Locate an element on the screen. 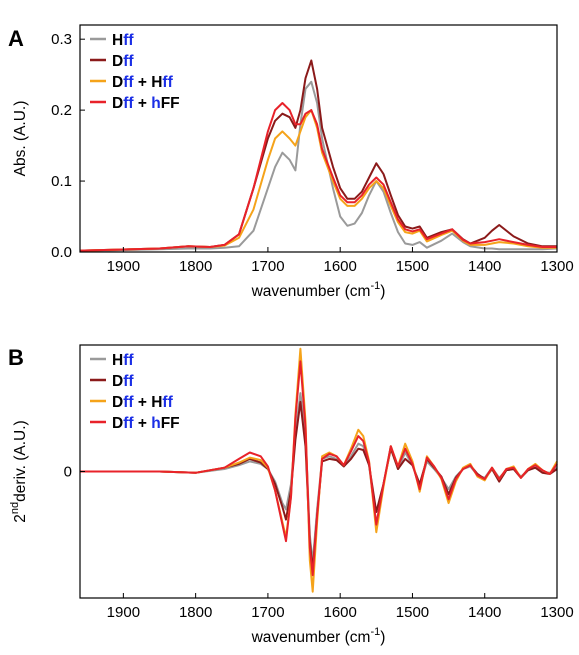 Image resolution: width=579 pixels, height=655 pixels. y-tick-label: 0.2 is located at coordinates (61, 110).